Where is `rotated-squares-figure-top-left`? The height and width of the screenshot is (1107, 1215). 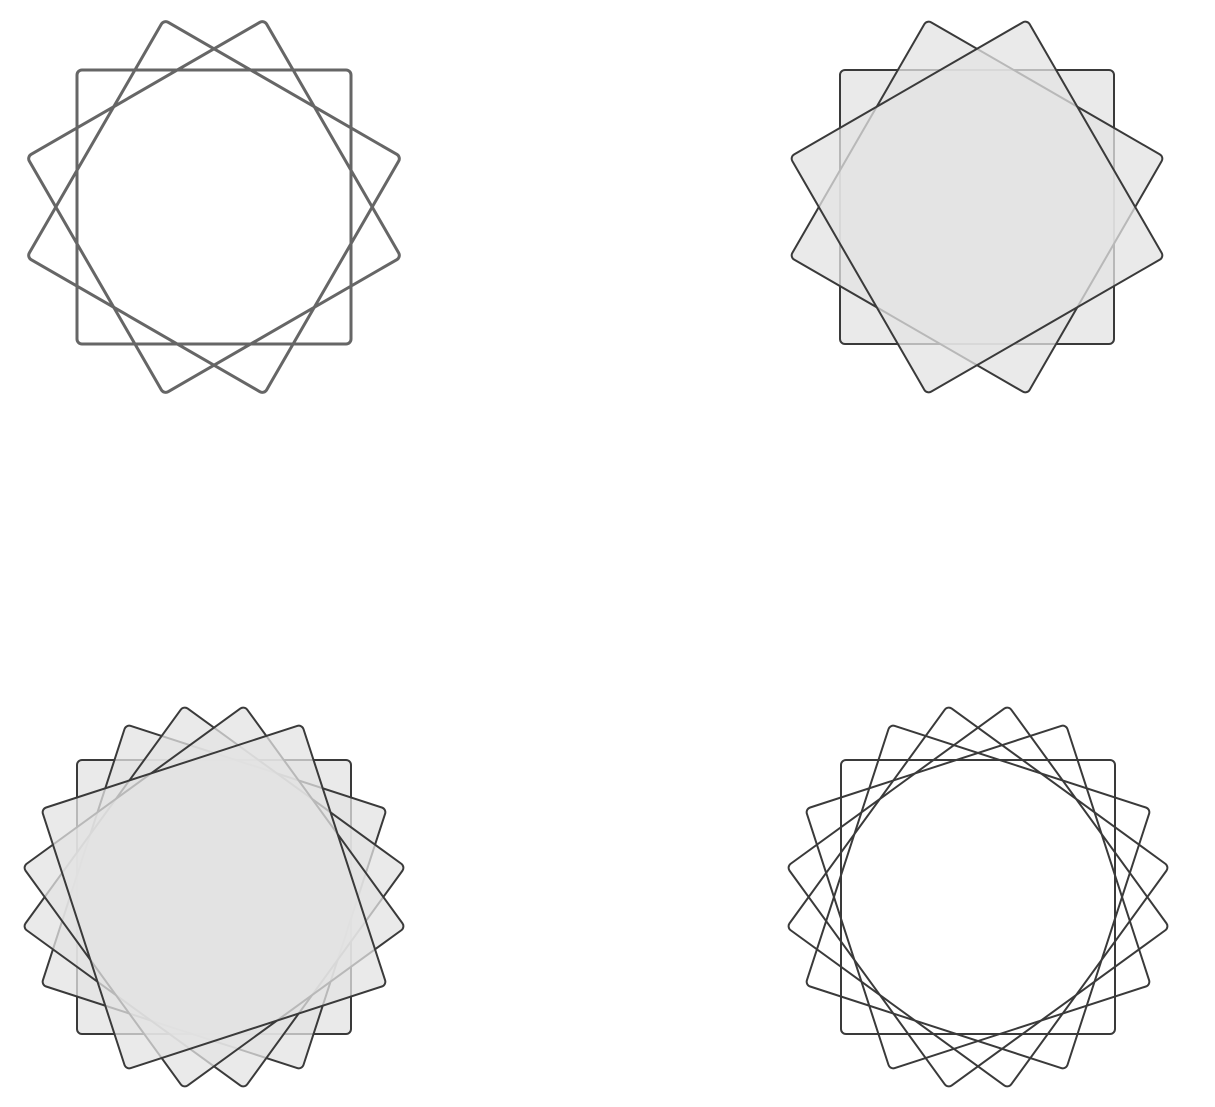 rotated-squares-figure-top-left is located at coordinates (214, 207).